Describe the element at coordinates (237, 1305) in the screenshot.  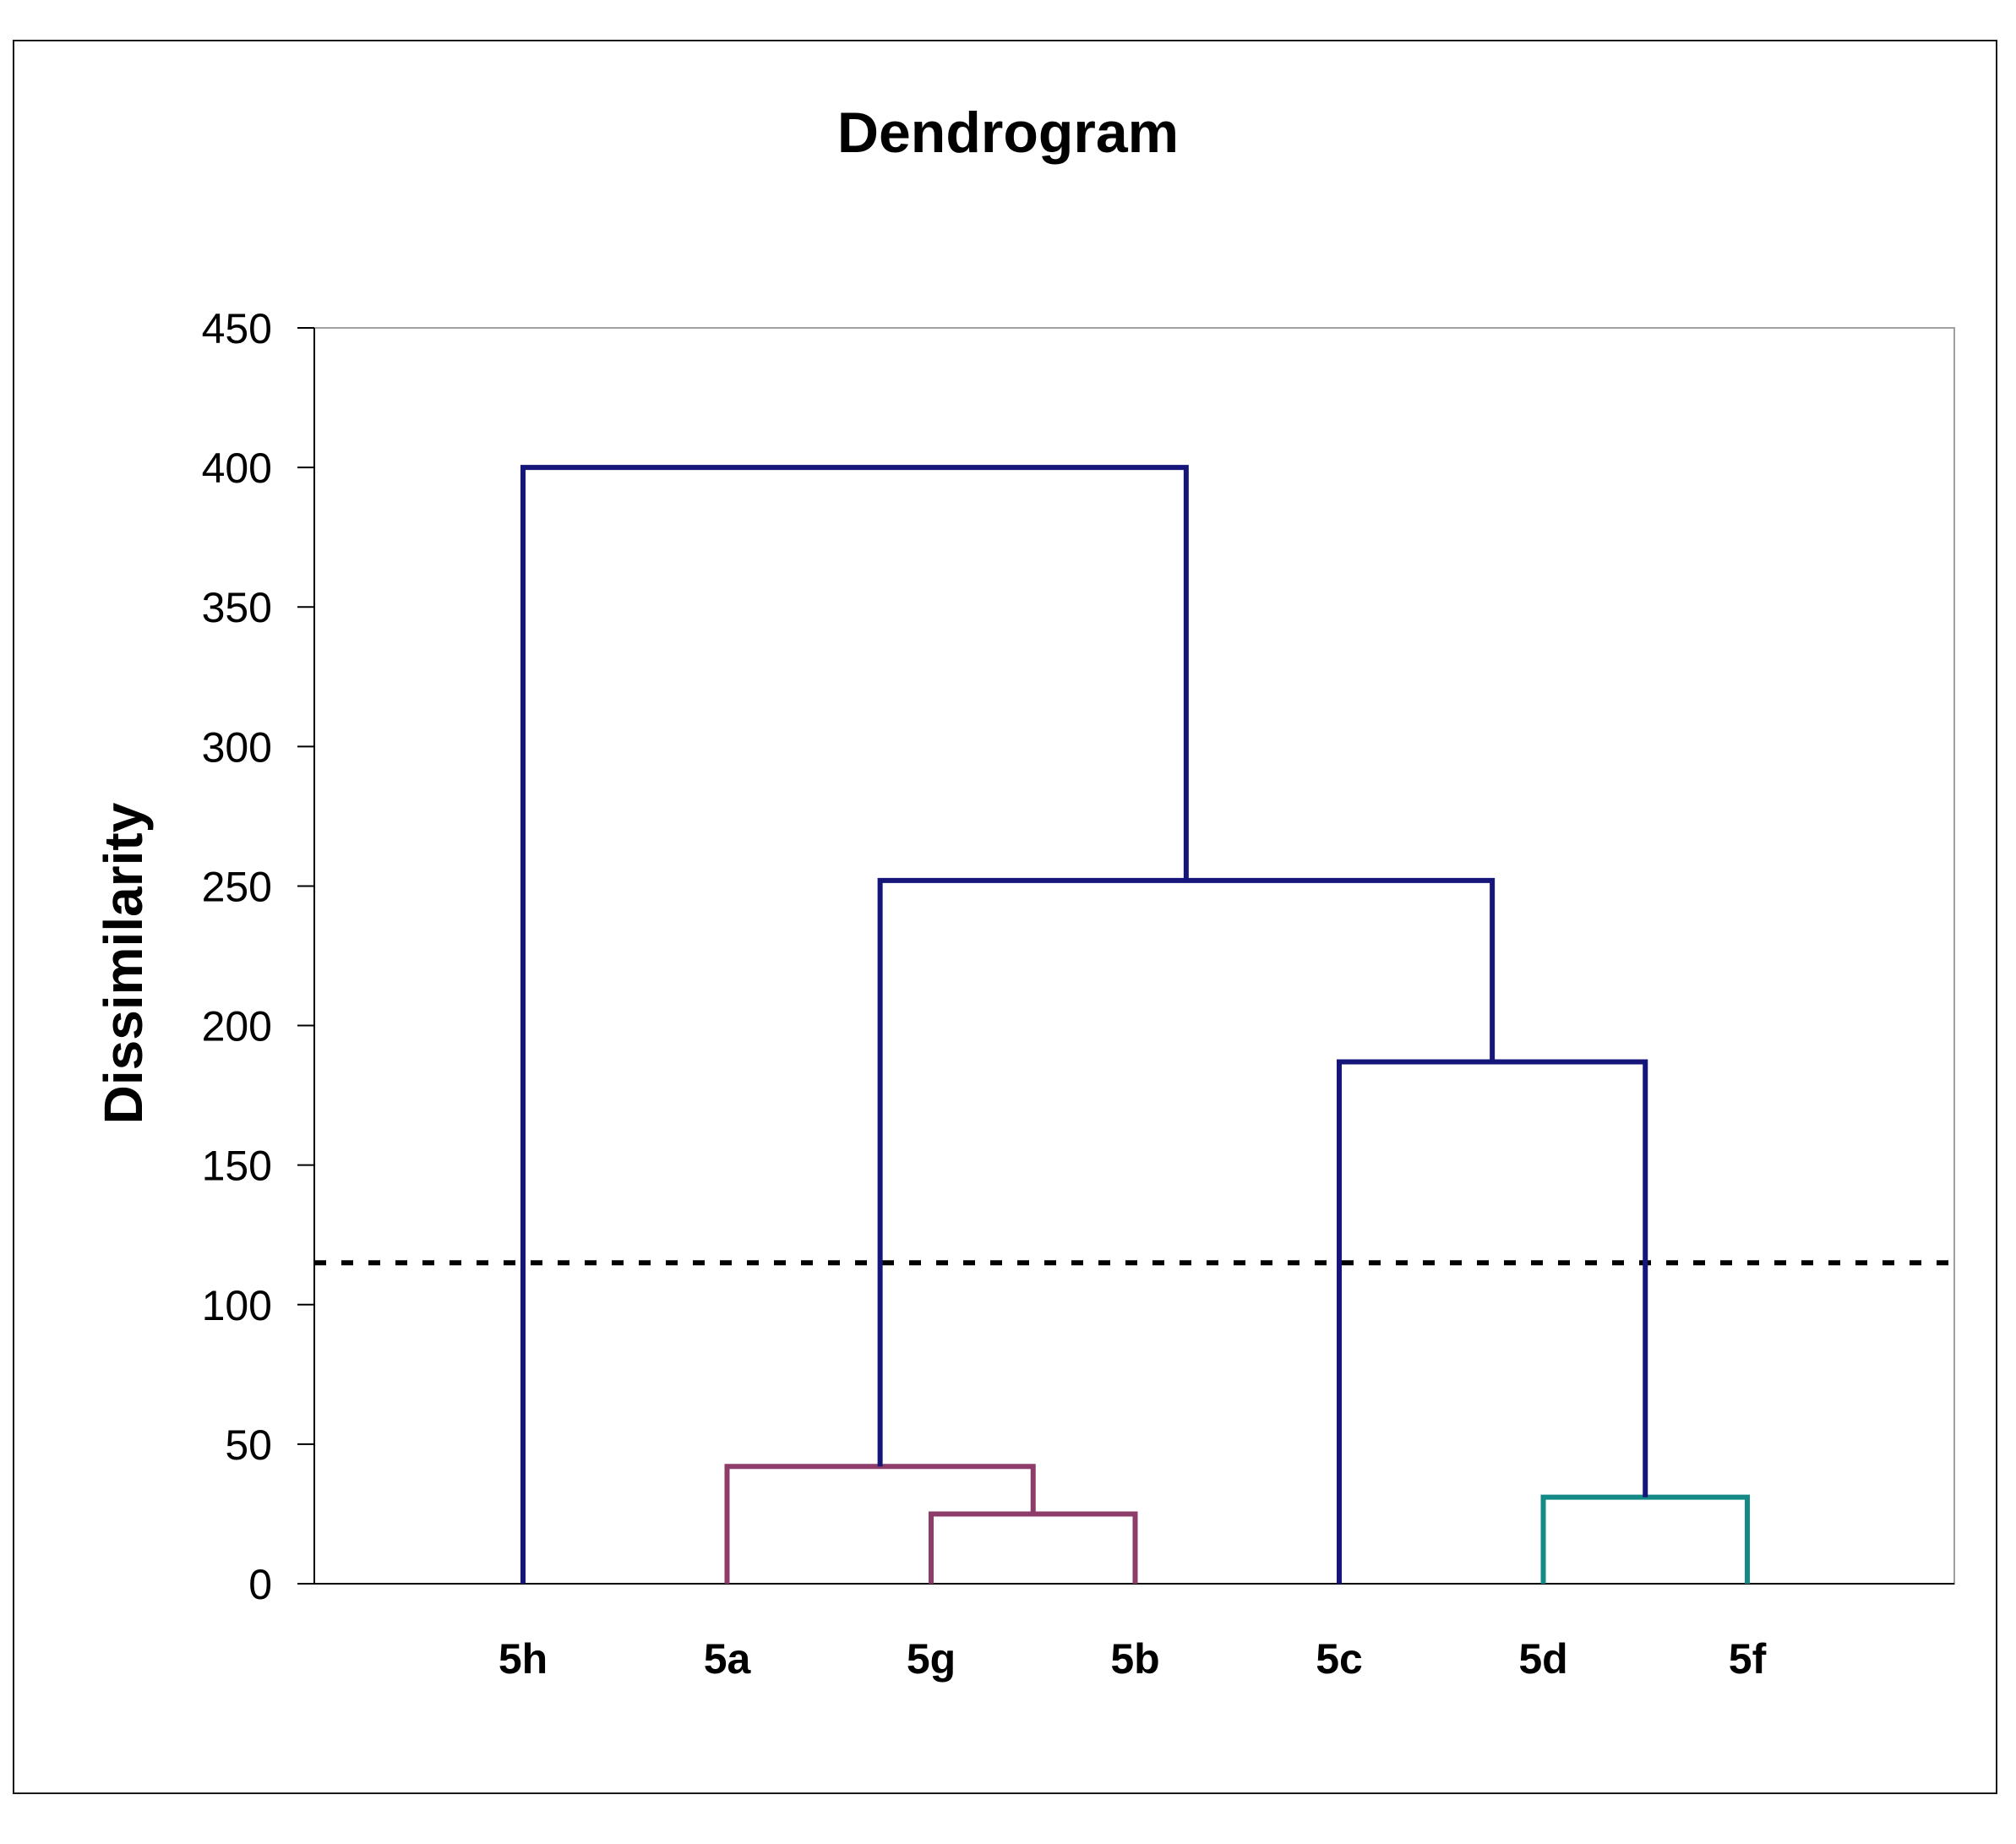
I see `y-tick-label: 100` at that location.